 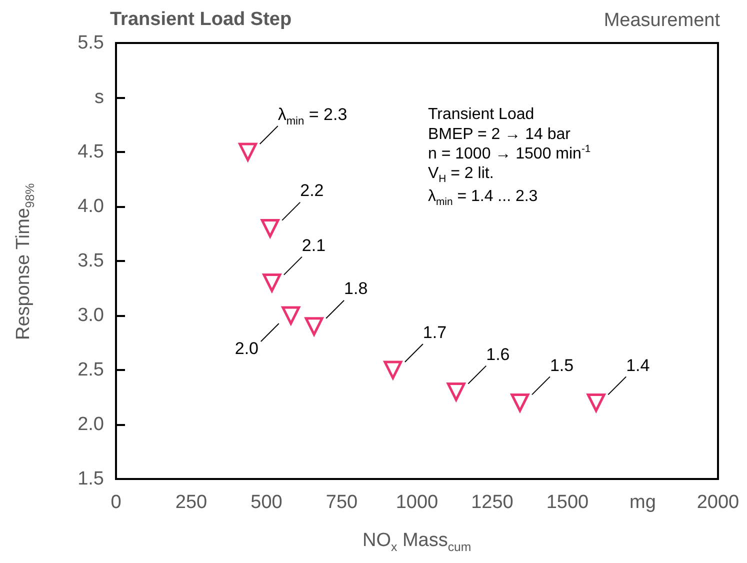 I want to click on x-tick-label: 250, so click(x=191, y=502).